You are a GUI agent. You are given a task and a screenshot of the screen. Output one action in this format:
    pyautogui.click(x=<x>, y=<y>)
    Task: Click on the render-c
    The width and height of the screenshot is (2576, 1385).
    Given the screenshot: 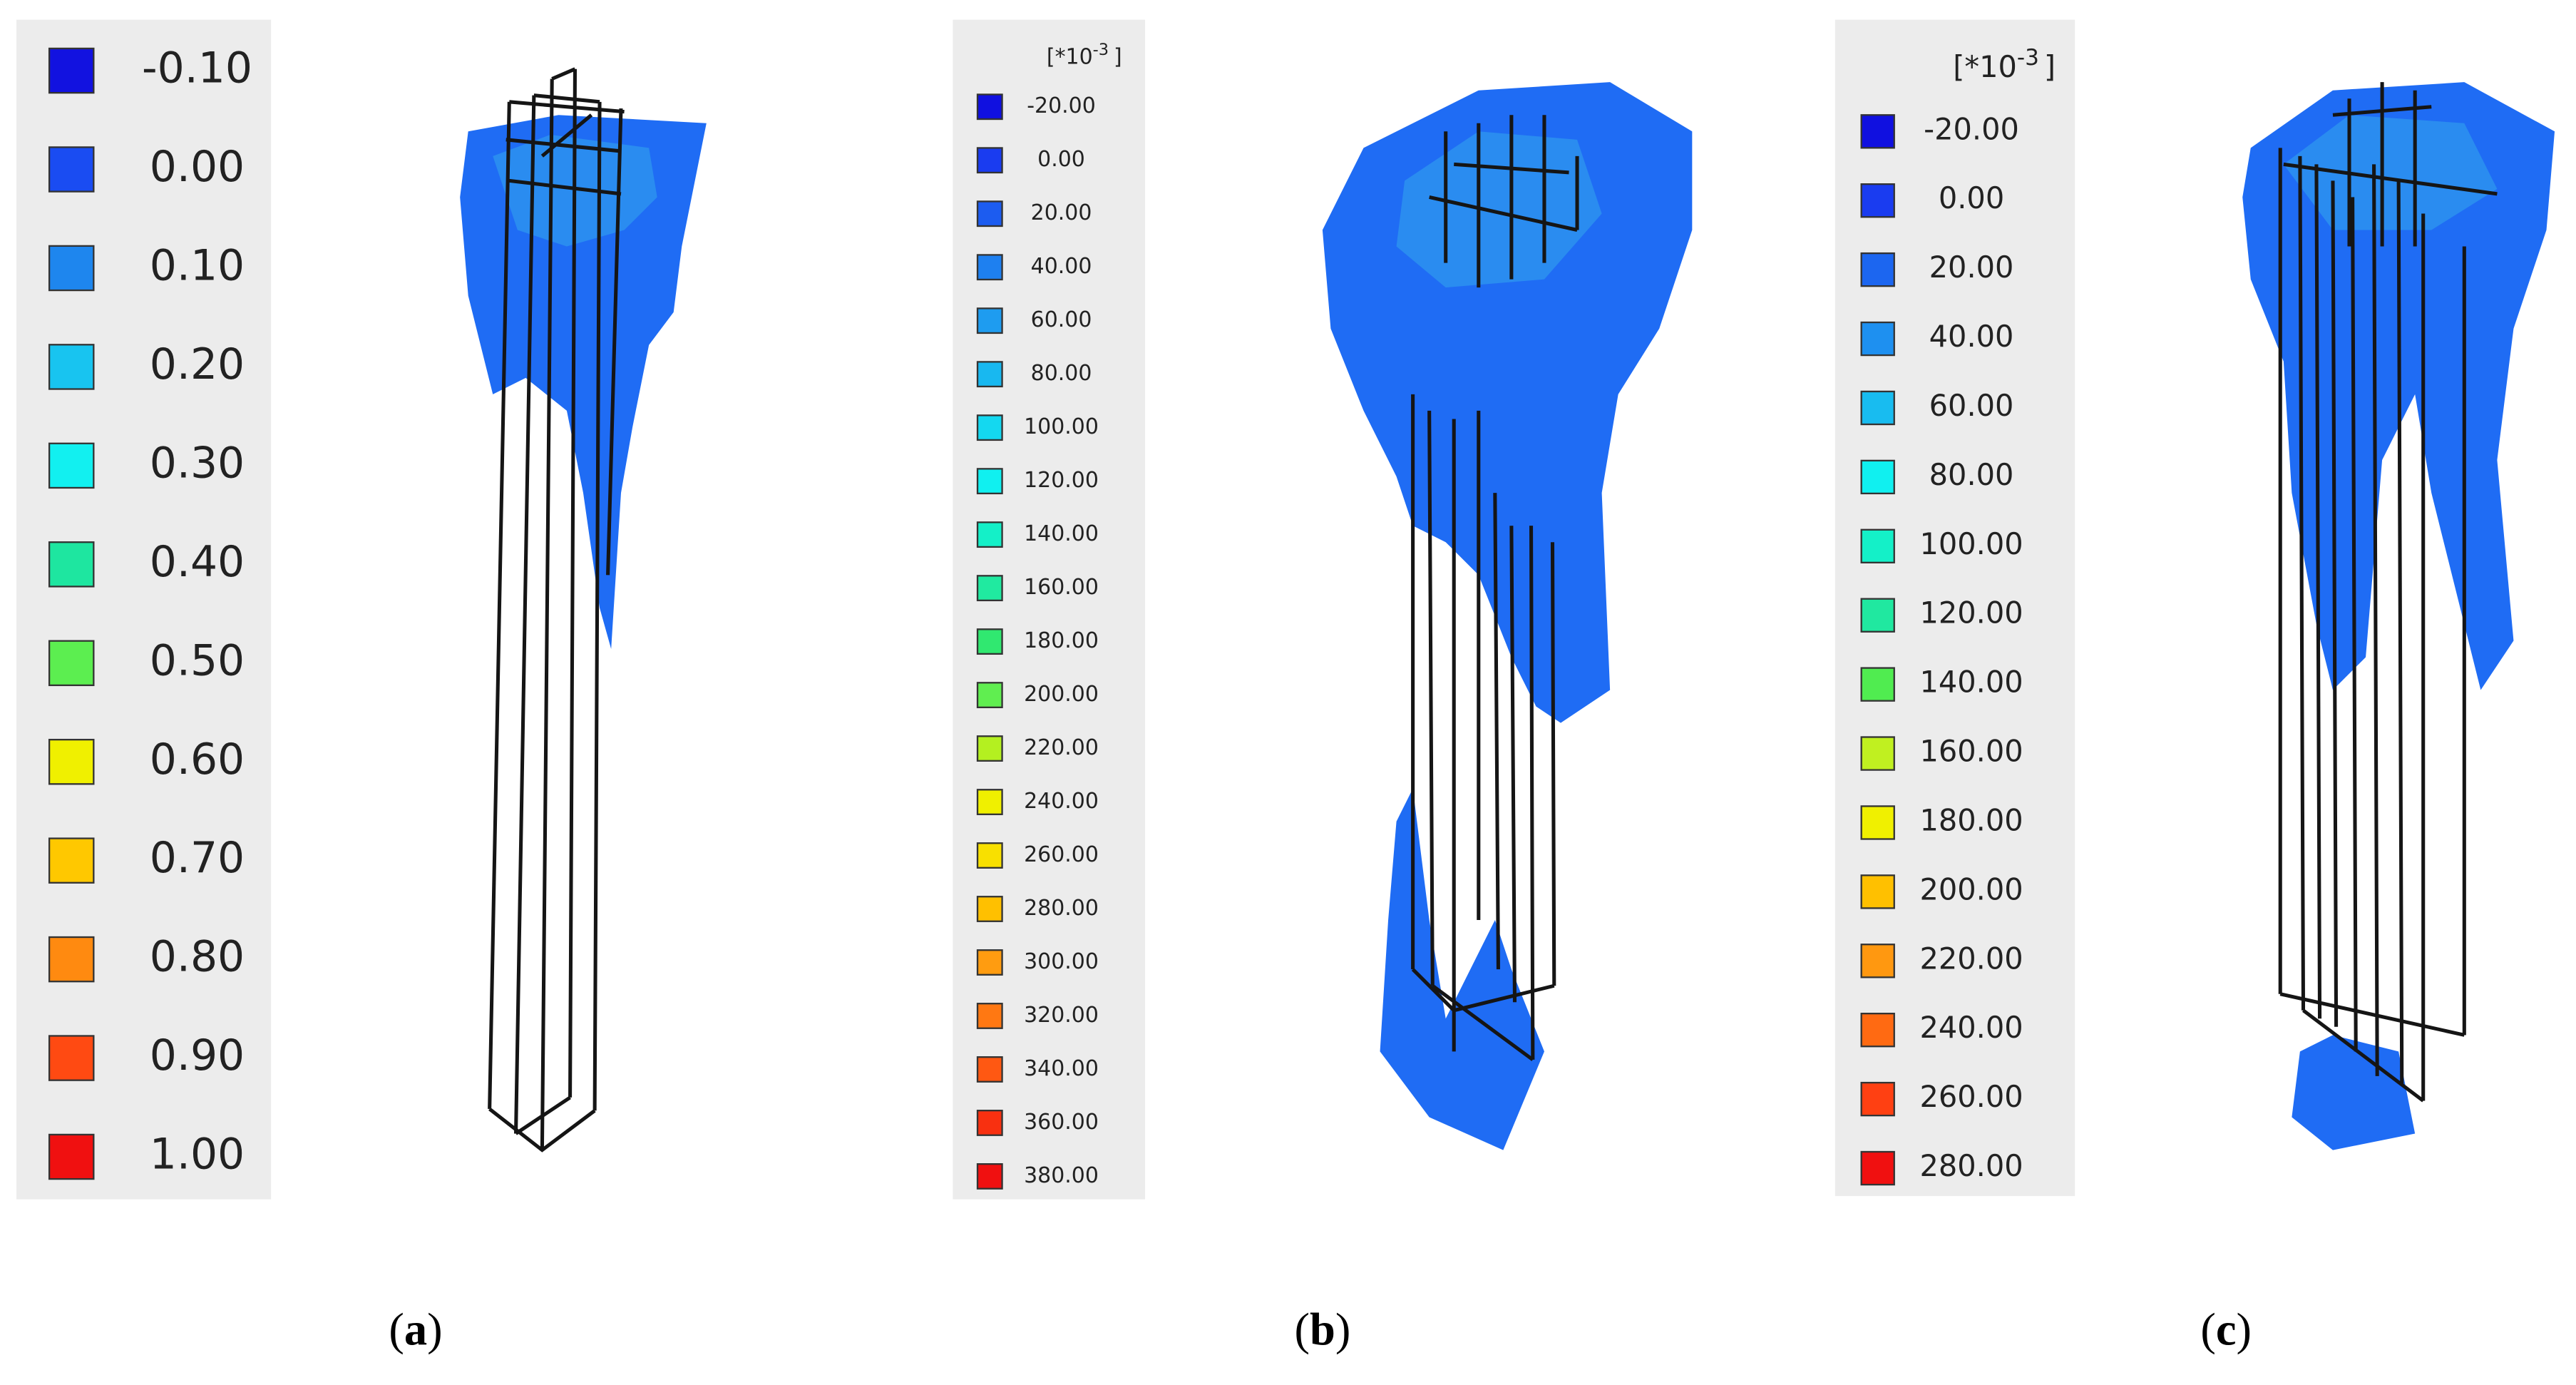 What is the action you would take?
    pyautogui.click(x=2398, y=616)
    